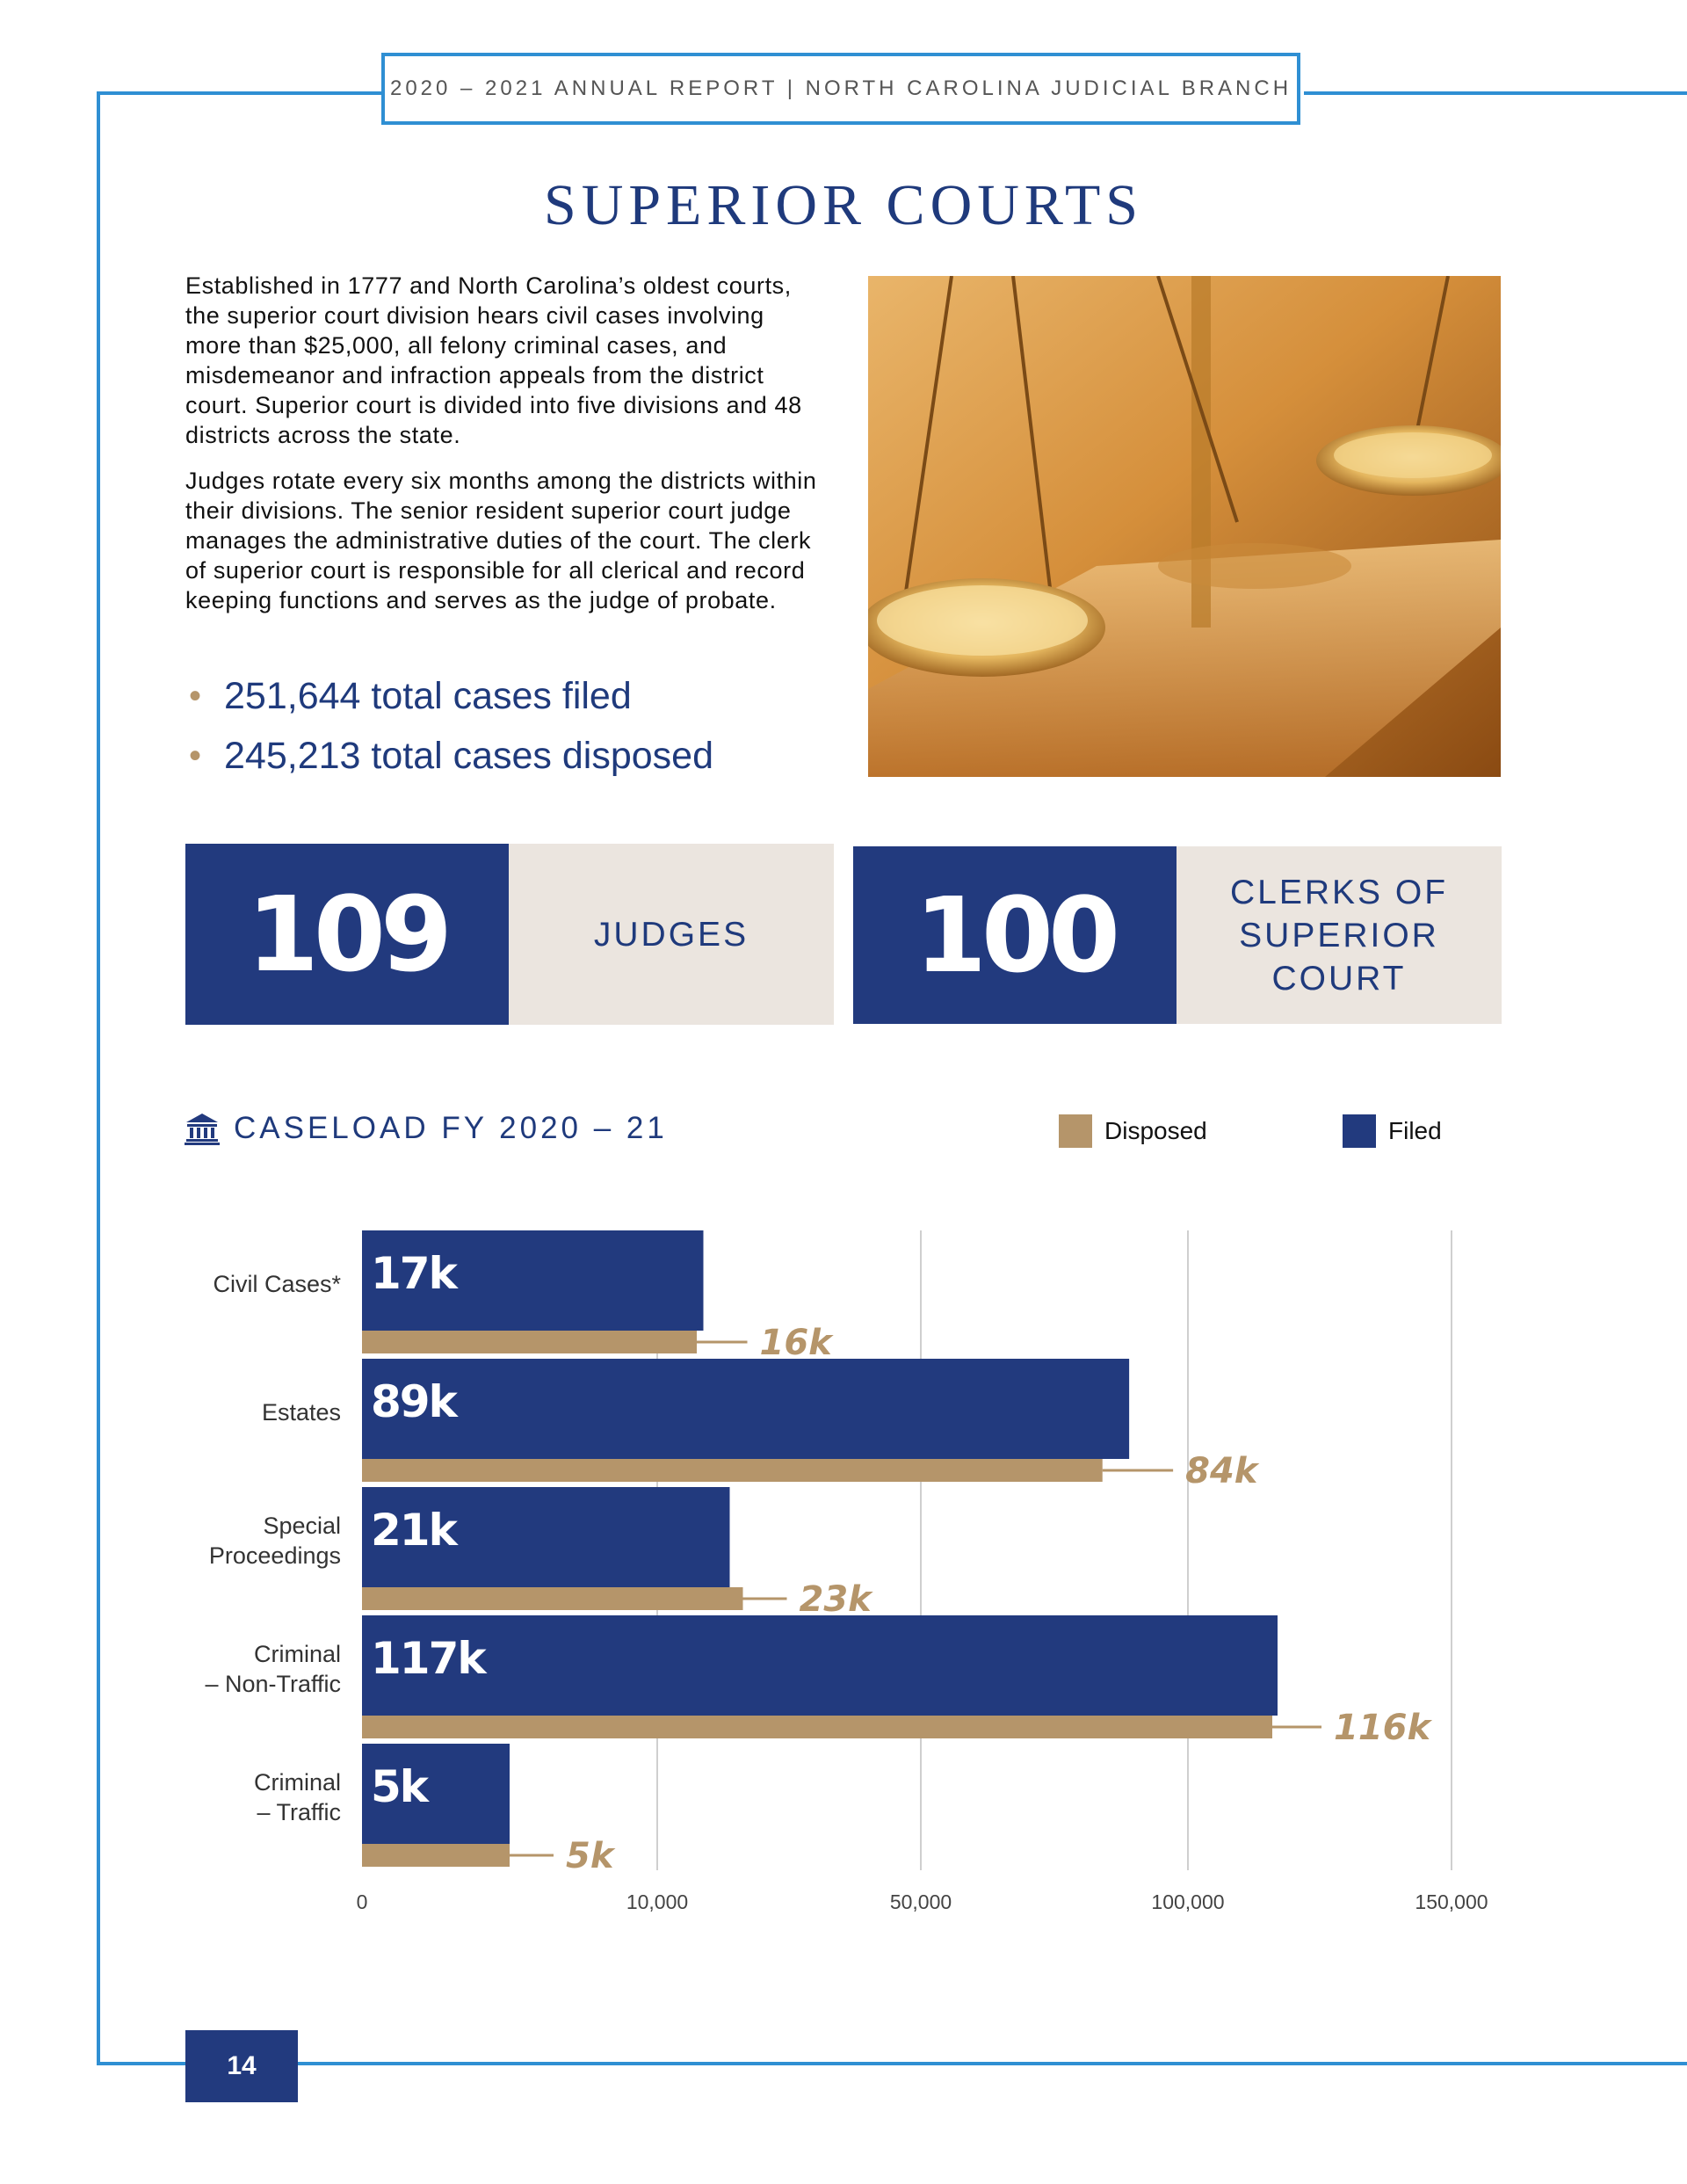  Describe the element at coordinates (347, 935) in the screenshot. I see `judges-count: 109` at that location.